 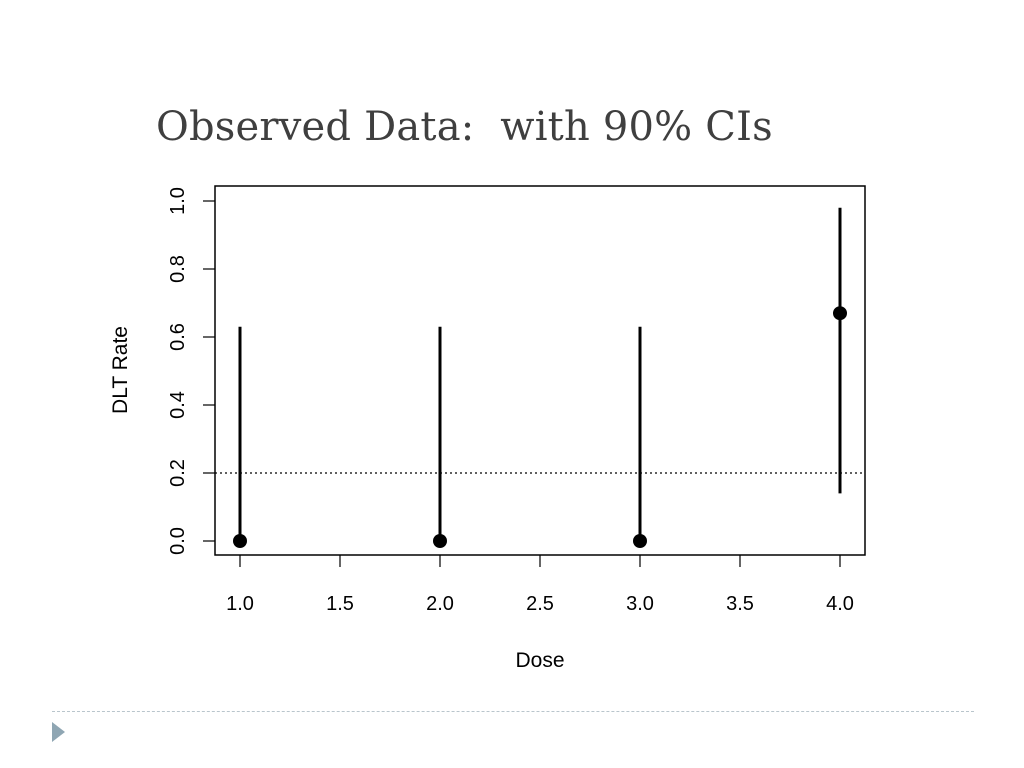 I want to click on footer-divider, so click(x=513, y=711).